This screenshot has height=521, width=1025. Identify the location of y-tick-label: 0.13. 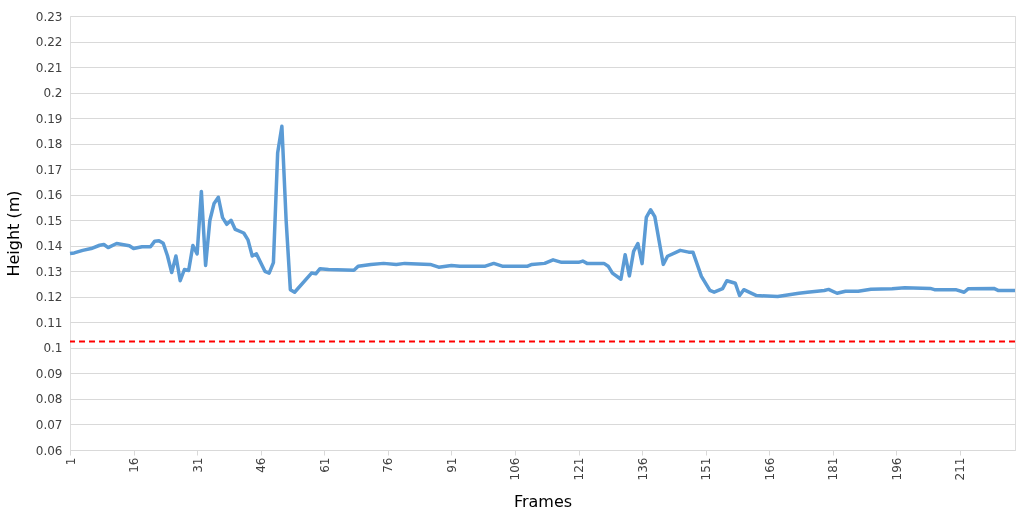
(49, 271).